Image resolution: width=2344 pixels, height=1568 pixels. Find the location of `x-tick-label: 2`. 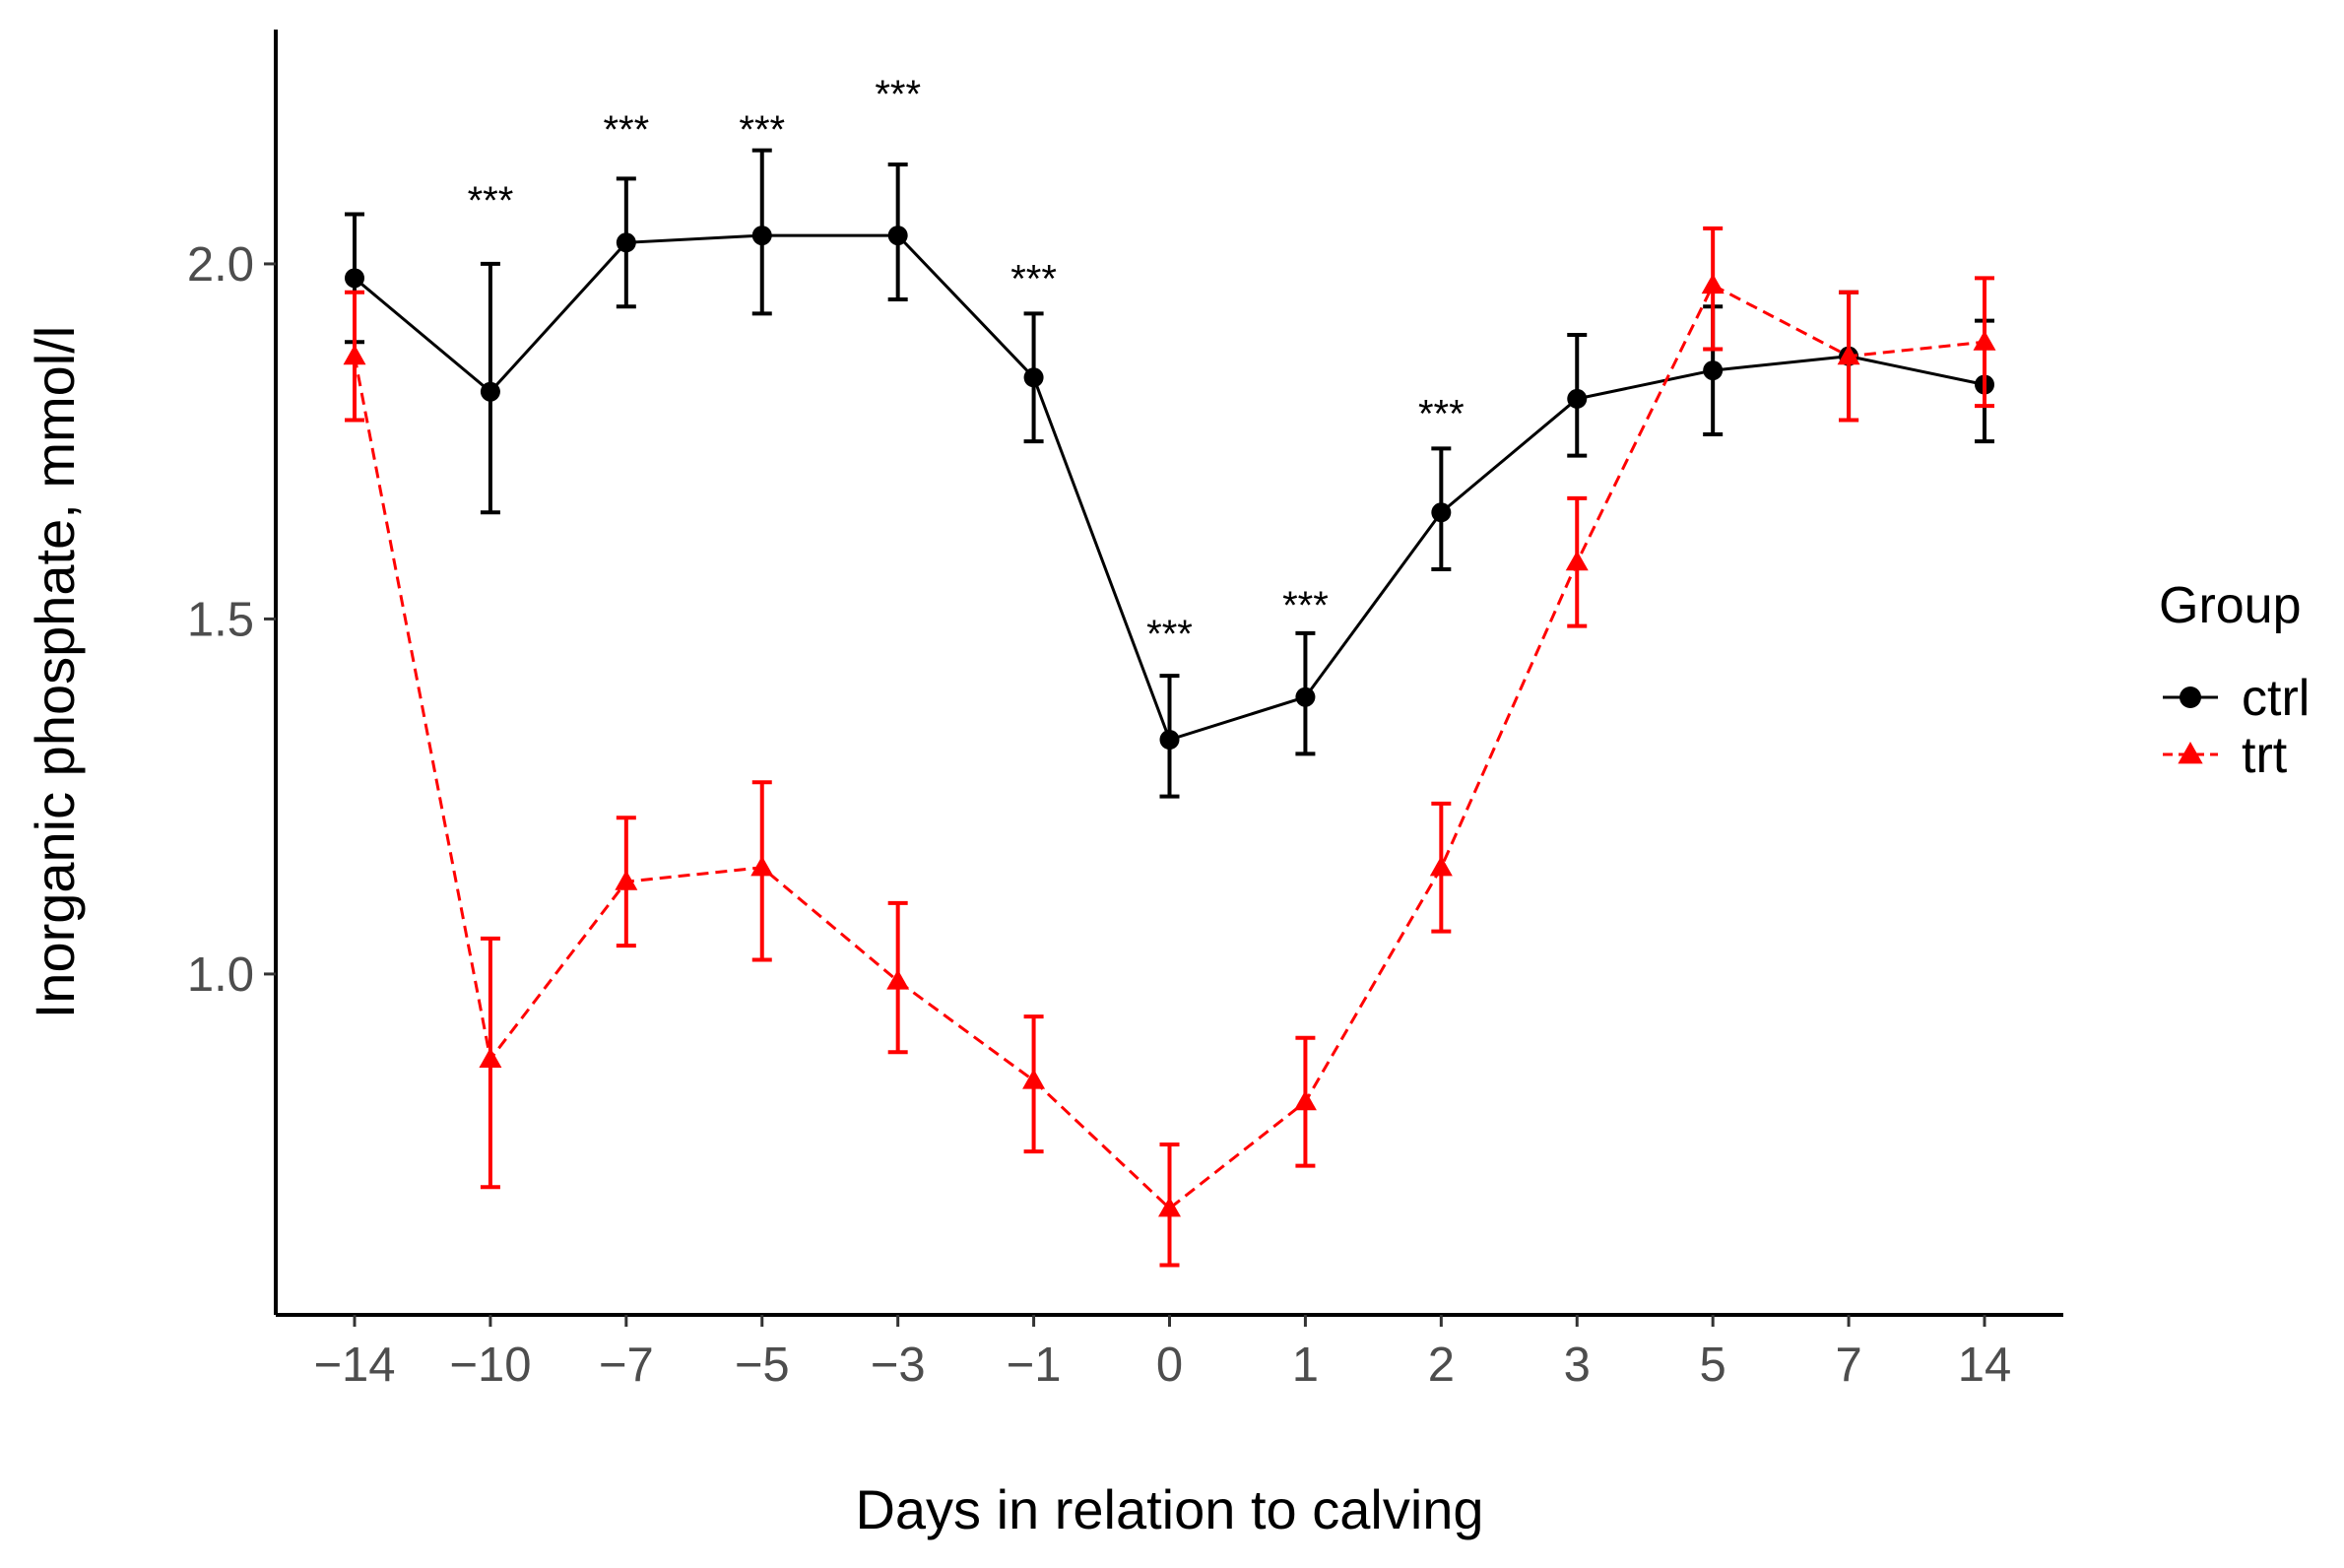

x-tick-label: 2 is located at coordinates (1441, 1366).